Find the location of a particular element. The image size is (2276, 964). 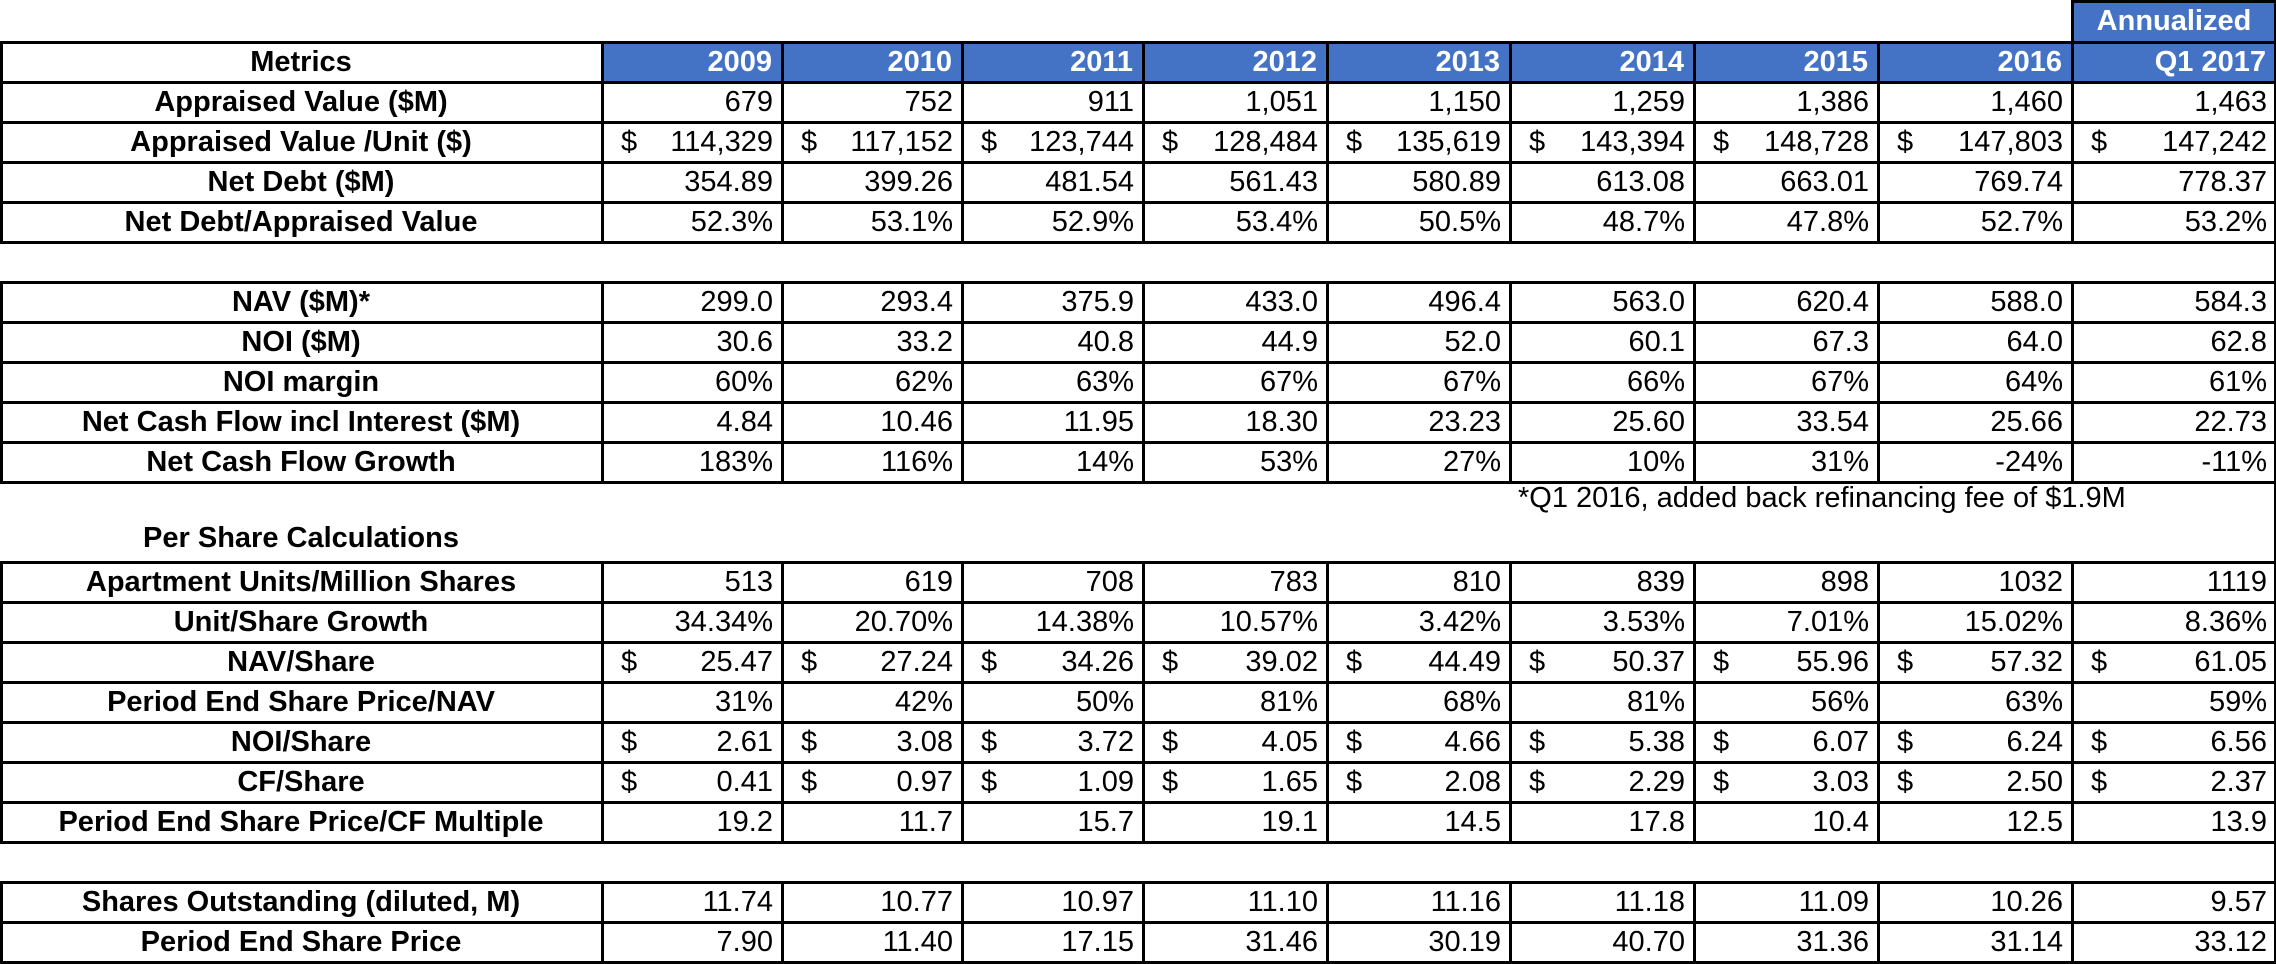

cell-value: 148,728 is located at coordinates (1816, 141).